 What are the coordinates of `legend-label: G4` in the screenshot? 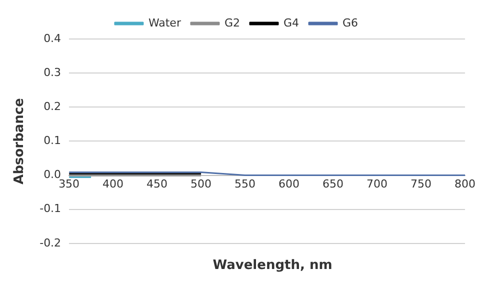 It's located at (291, 23).